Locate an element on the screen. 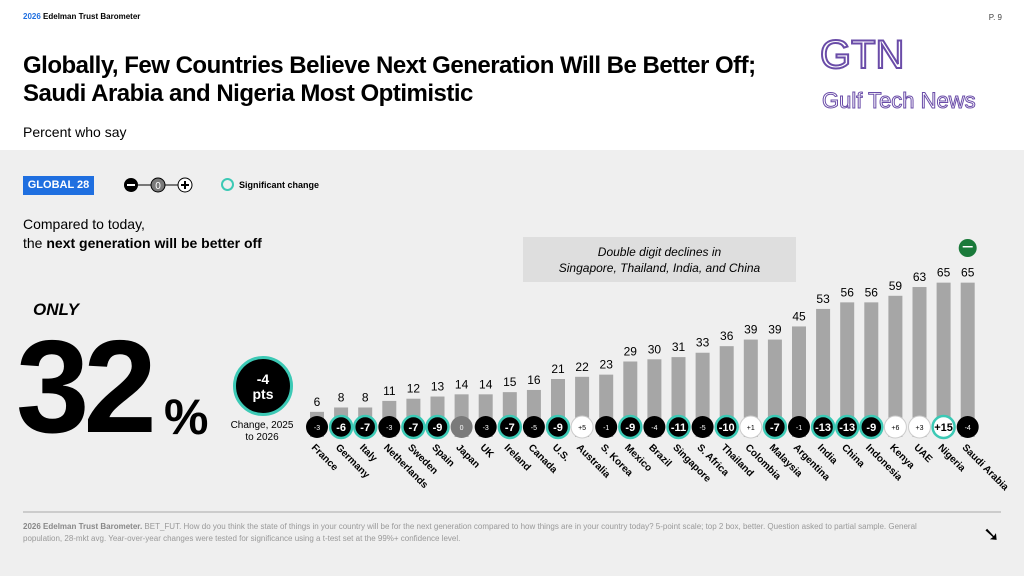 The image size is (1024, 576). change-scale-legend: 0 is located at coordinates (158, 185).